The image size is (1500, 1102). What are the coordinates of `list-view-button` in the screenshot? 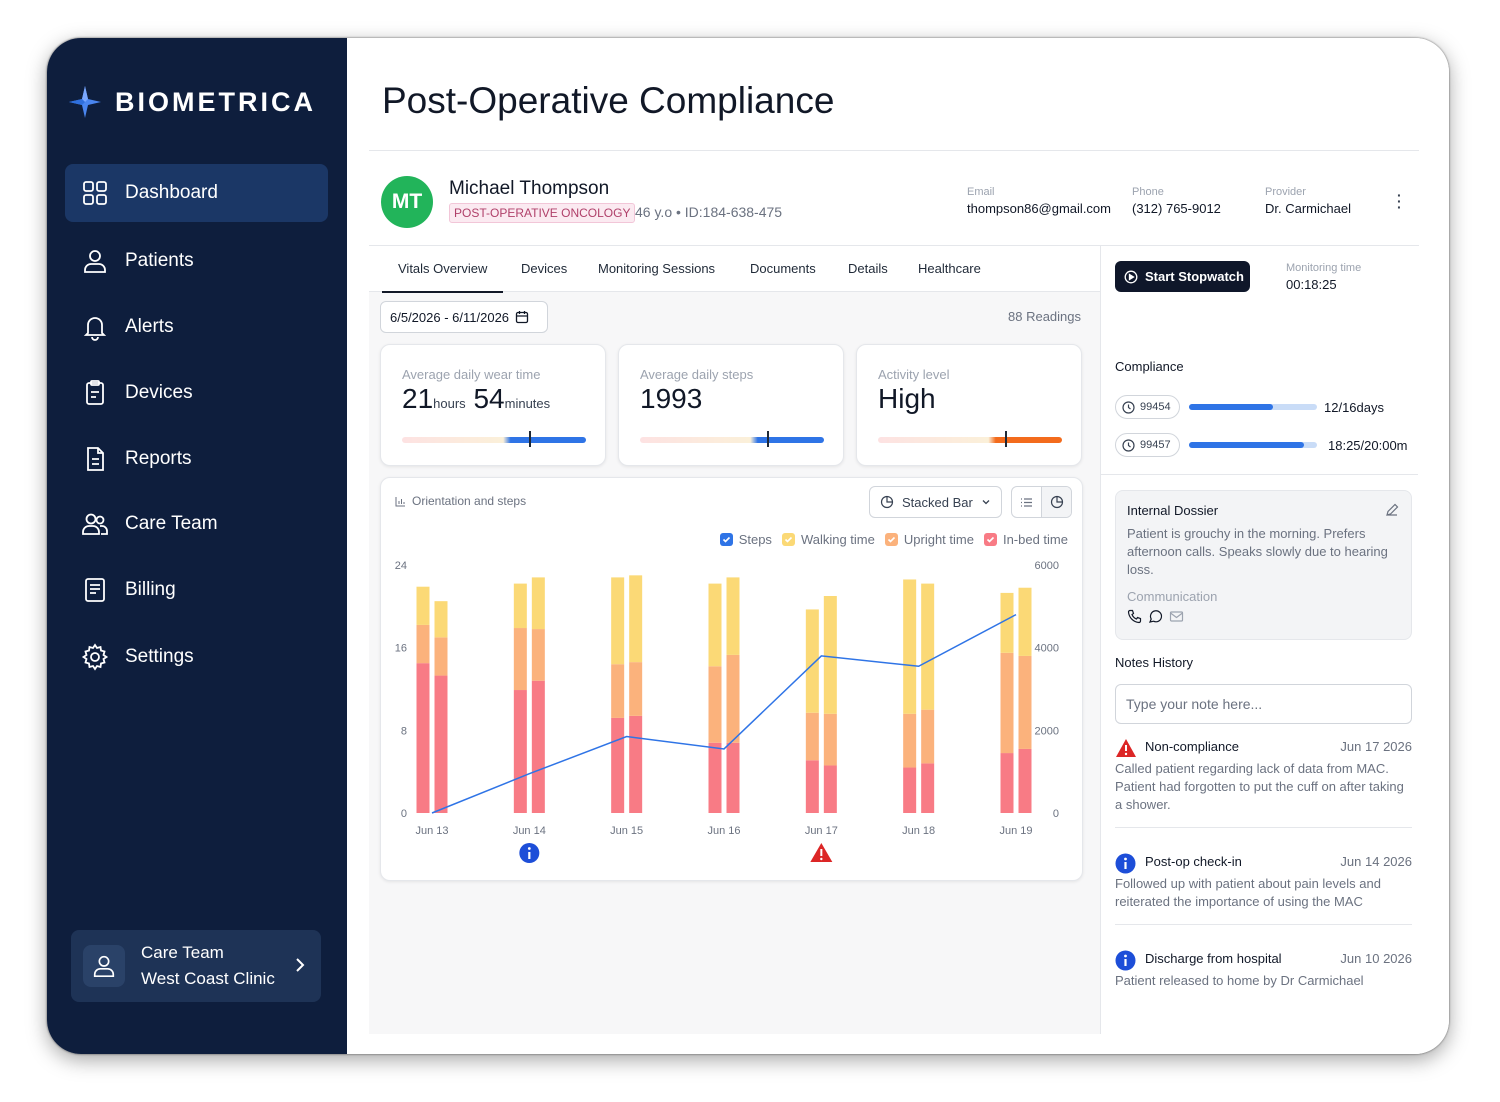 It's located at (1026, 502).